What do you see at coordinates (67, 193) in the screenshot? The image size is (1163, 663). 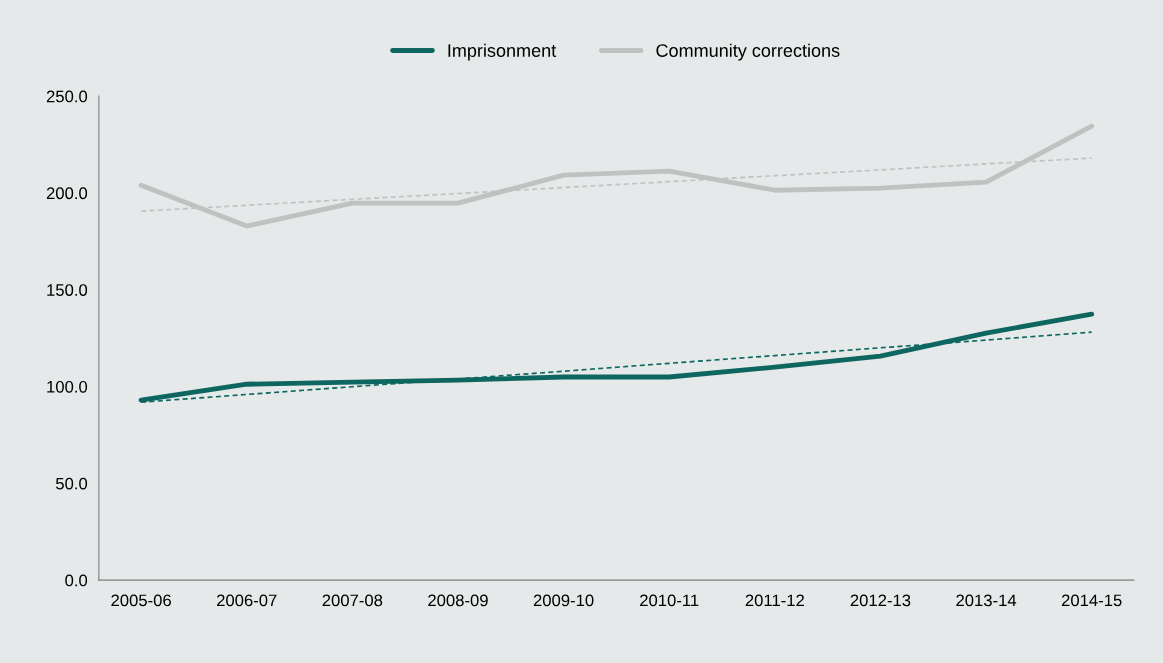 I see `y-tick-label: 200.0` at bounding box center [67, 193].